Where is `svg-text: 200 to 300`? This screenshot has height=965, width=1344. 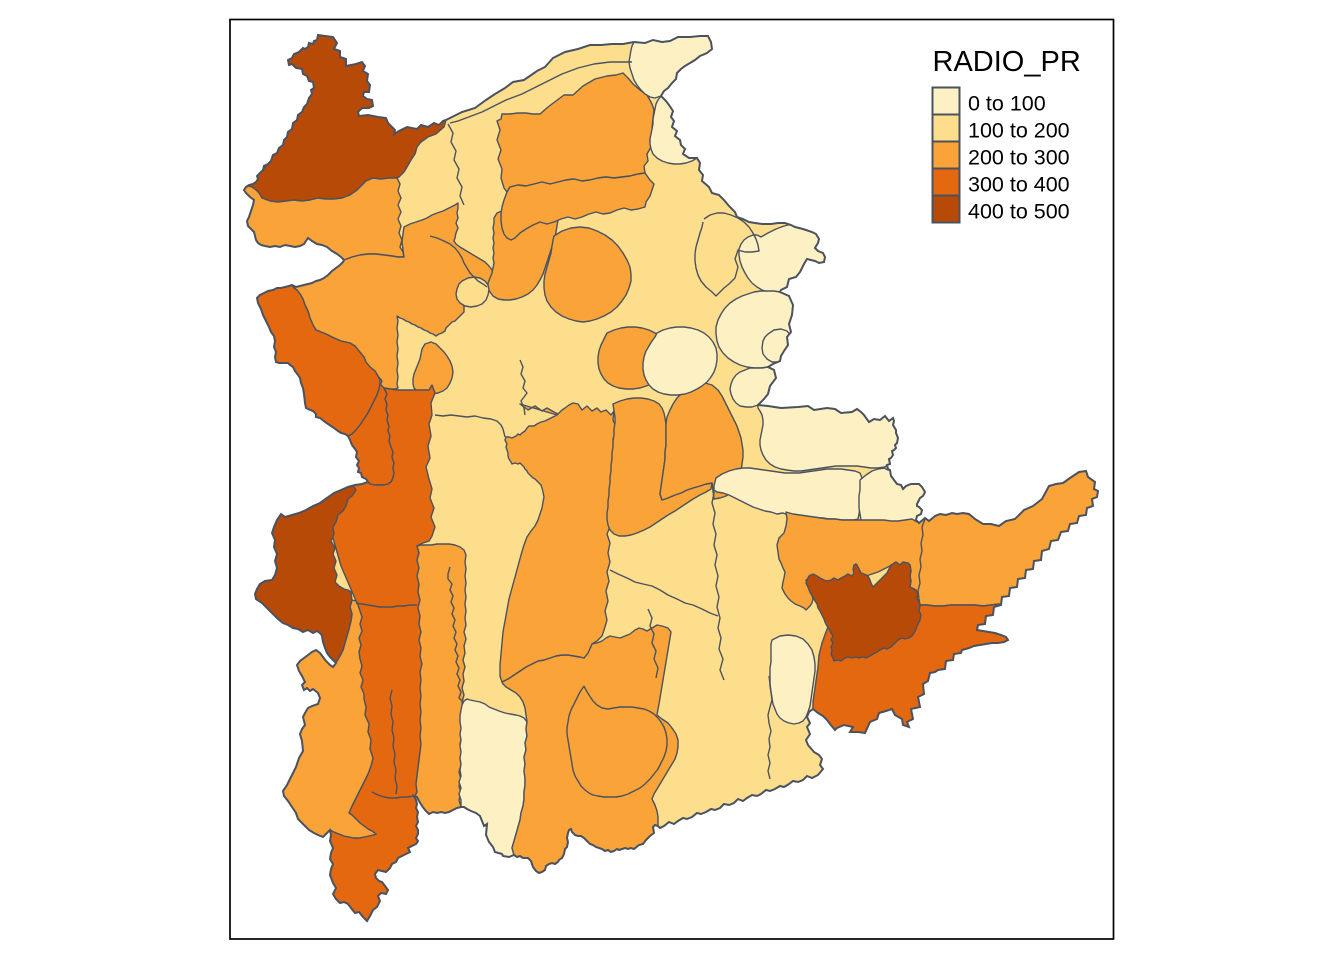 svg-text: 200 to 300 is located at coordinates (1019, 158).